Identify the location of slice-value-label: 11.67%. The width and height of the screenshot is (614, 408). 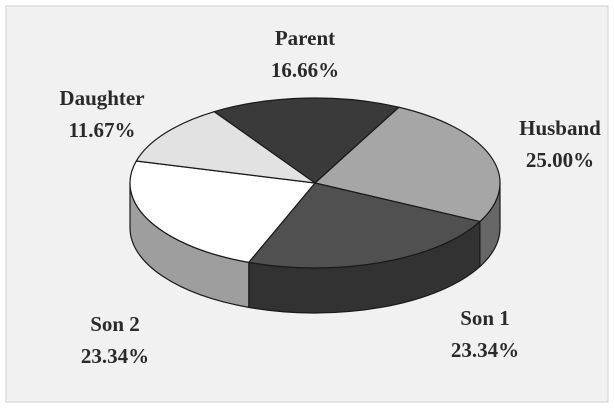
(101, 130).